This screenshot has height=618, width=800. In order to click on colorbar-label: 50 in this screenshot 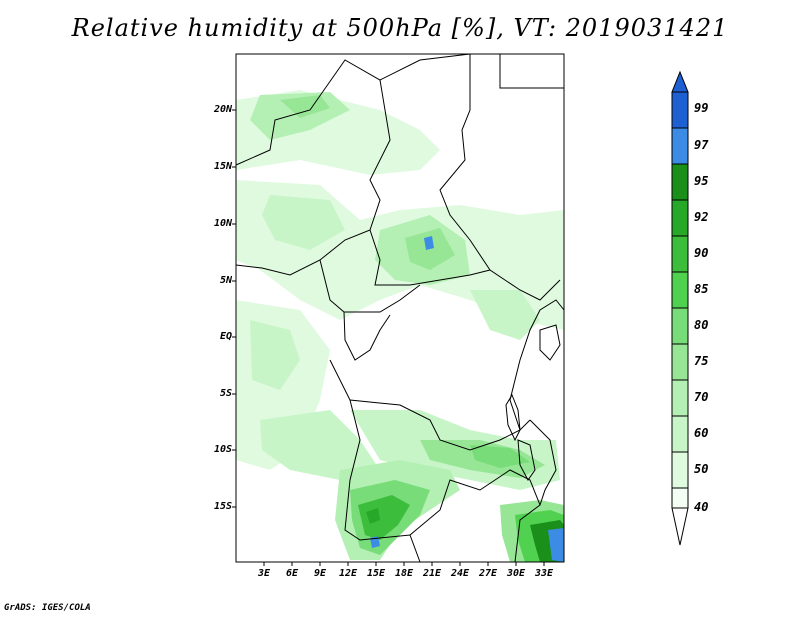, I will do `click(701, 469)`.